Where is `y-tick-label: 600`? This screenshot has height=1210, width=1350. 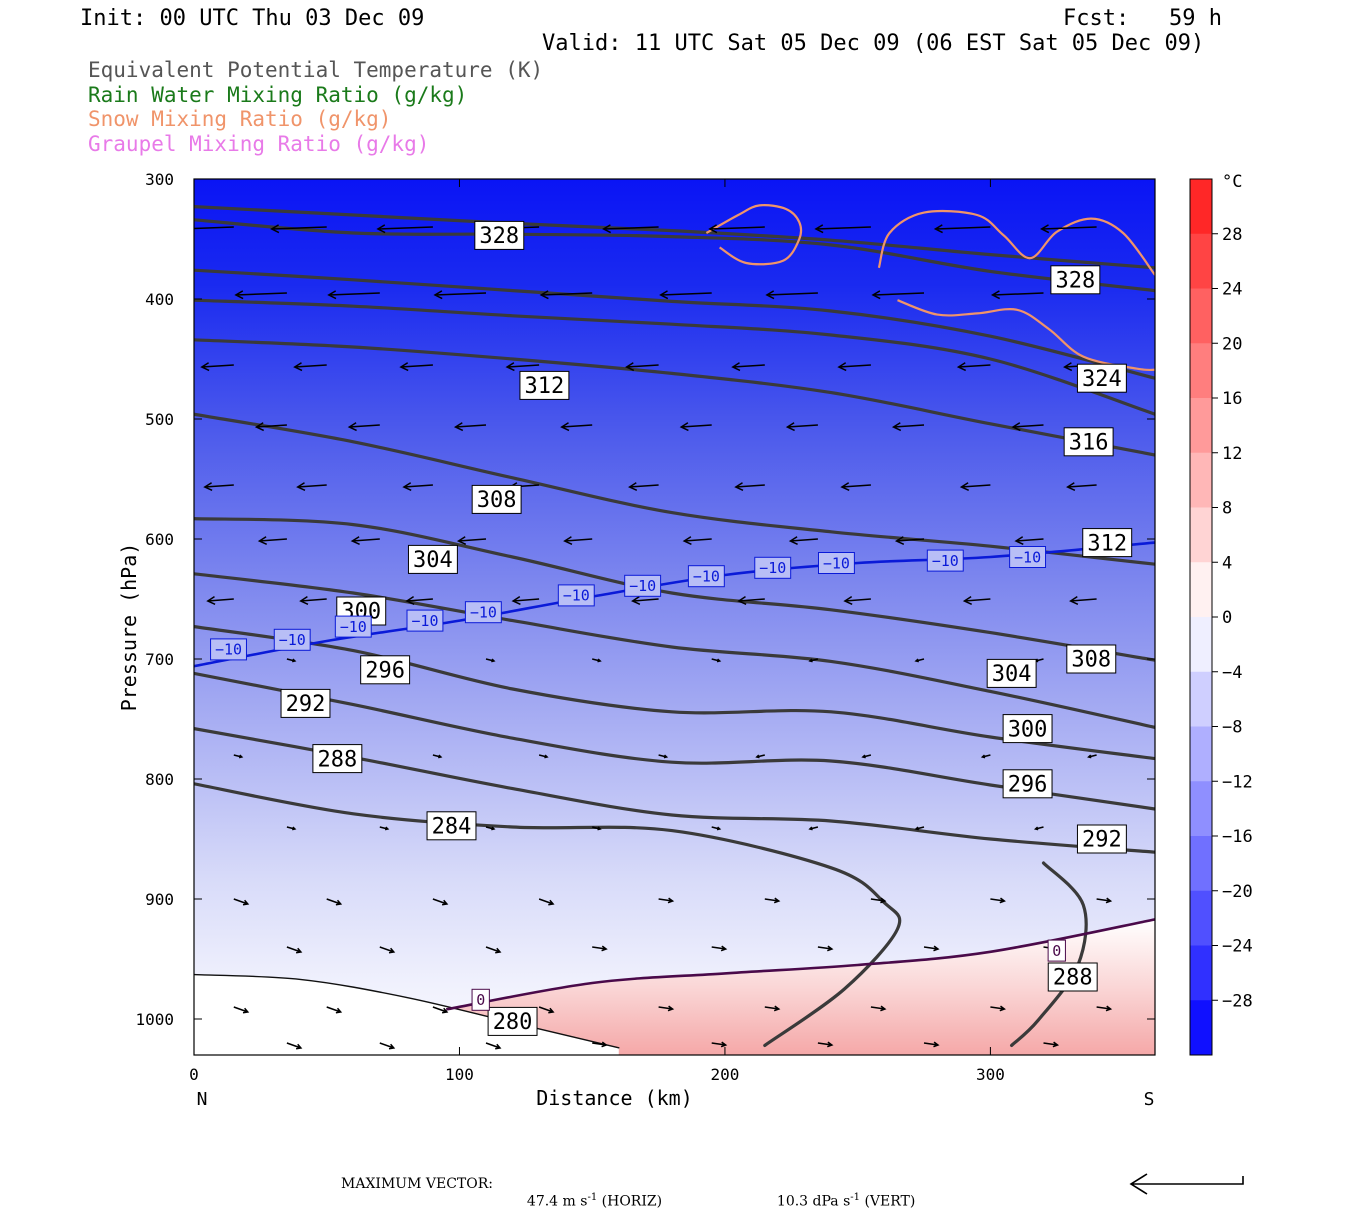
y-tick-label: 600 is located at coordinates (159, 539).